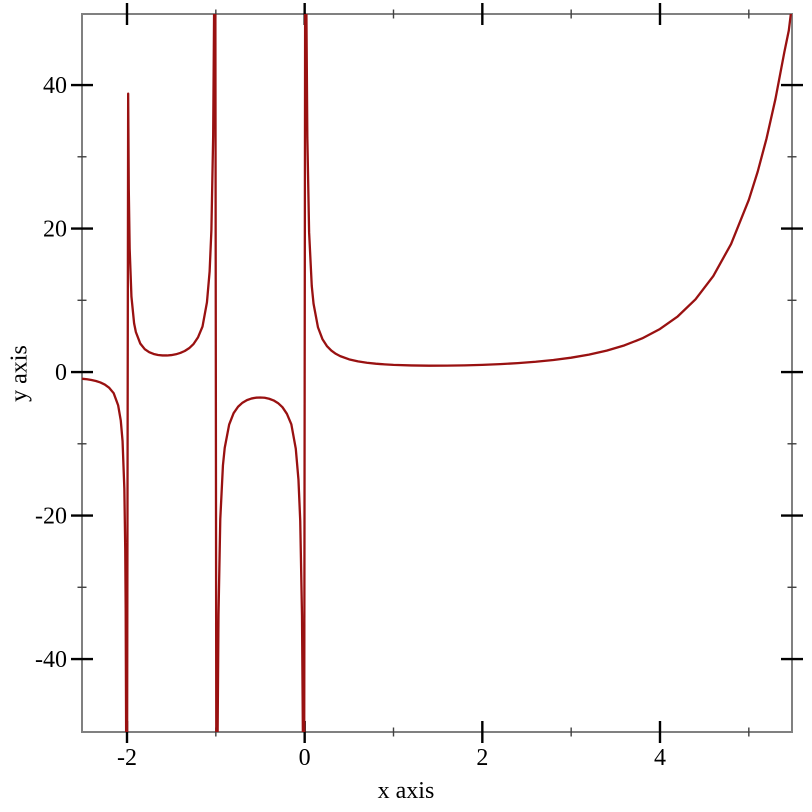 This screenshot has height=812, width=812. What do you see at coordinates (55, 230) in the screenshot?
I see `y-tick-label: 20` at bounding box center [55, 230].